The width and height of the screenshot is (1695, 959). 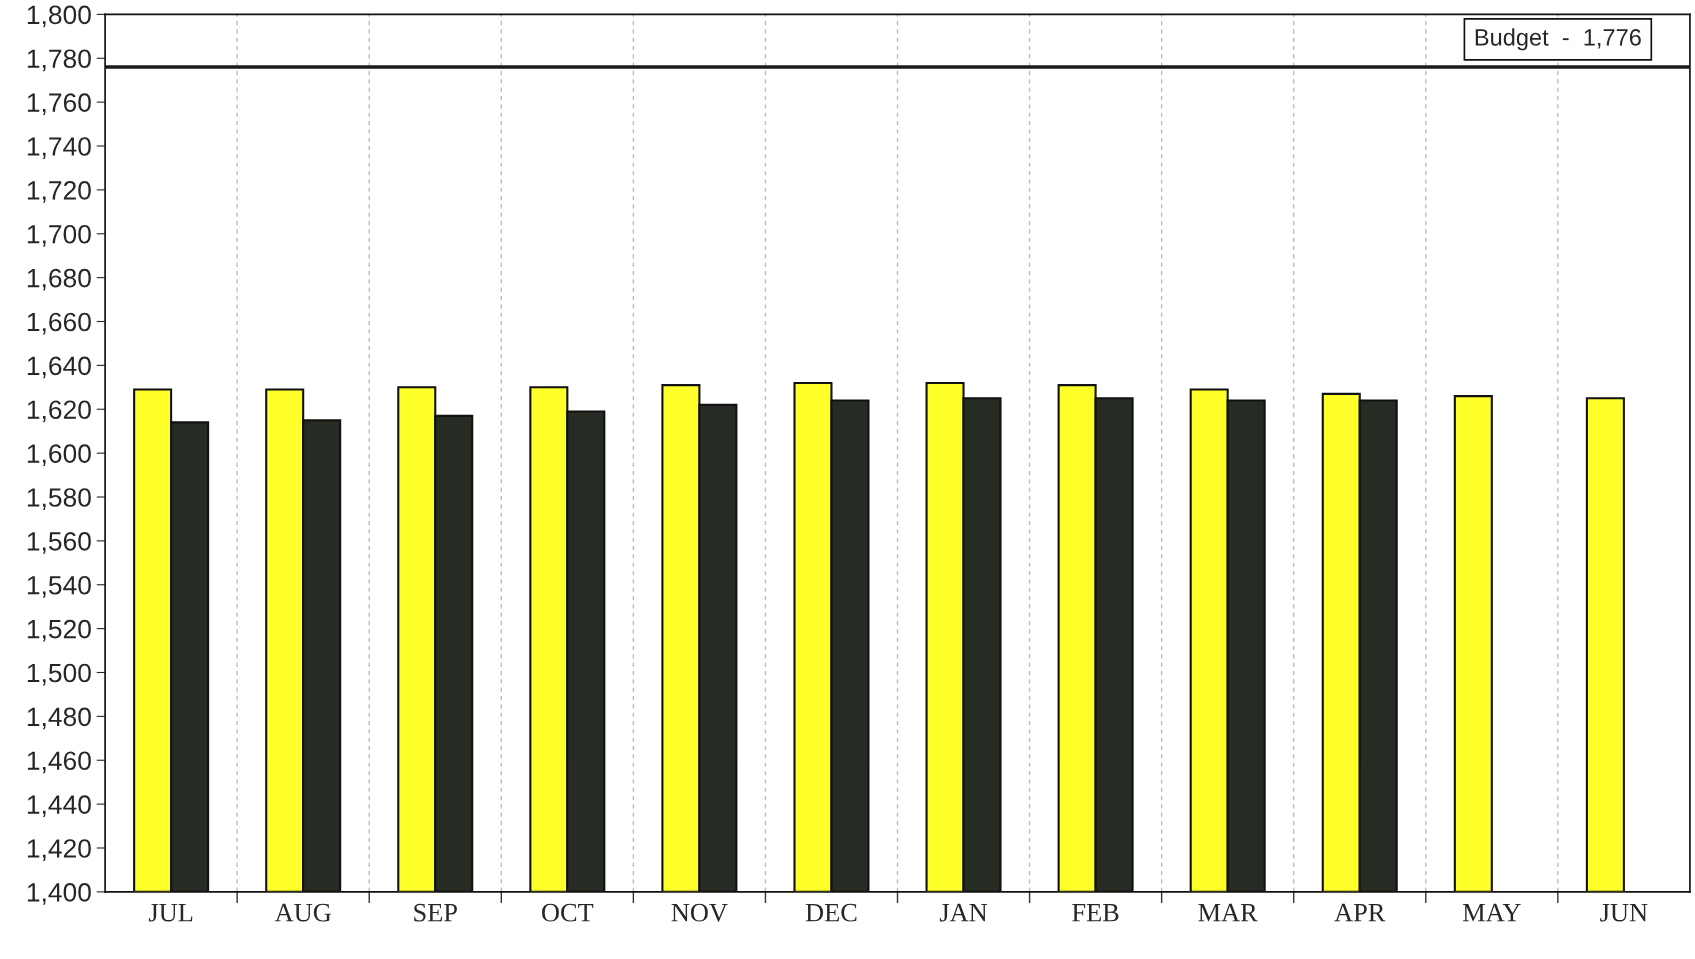 What do you see at coordinates (59, 674) in the screenshot?
I see `y-tick-label: 1,500` at bounding box center [59, 674].